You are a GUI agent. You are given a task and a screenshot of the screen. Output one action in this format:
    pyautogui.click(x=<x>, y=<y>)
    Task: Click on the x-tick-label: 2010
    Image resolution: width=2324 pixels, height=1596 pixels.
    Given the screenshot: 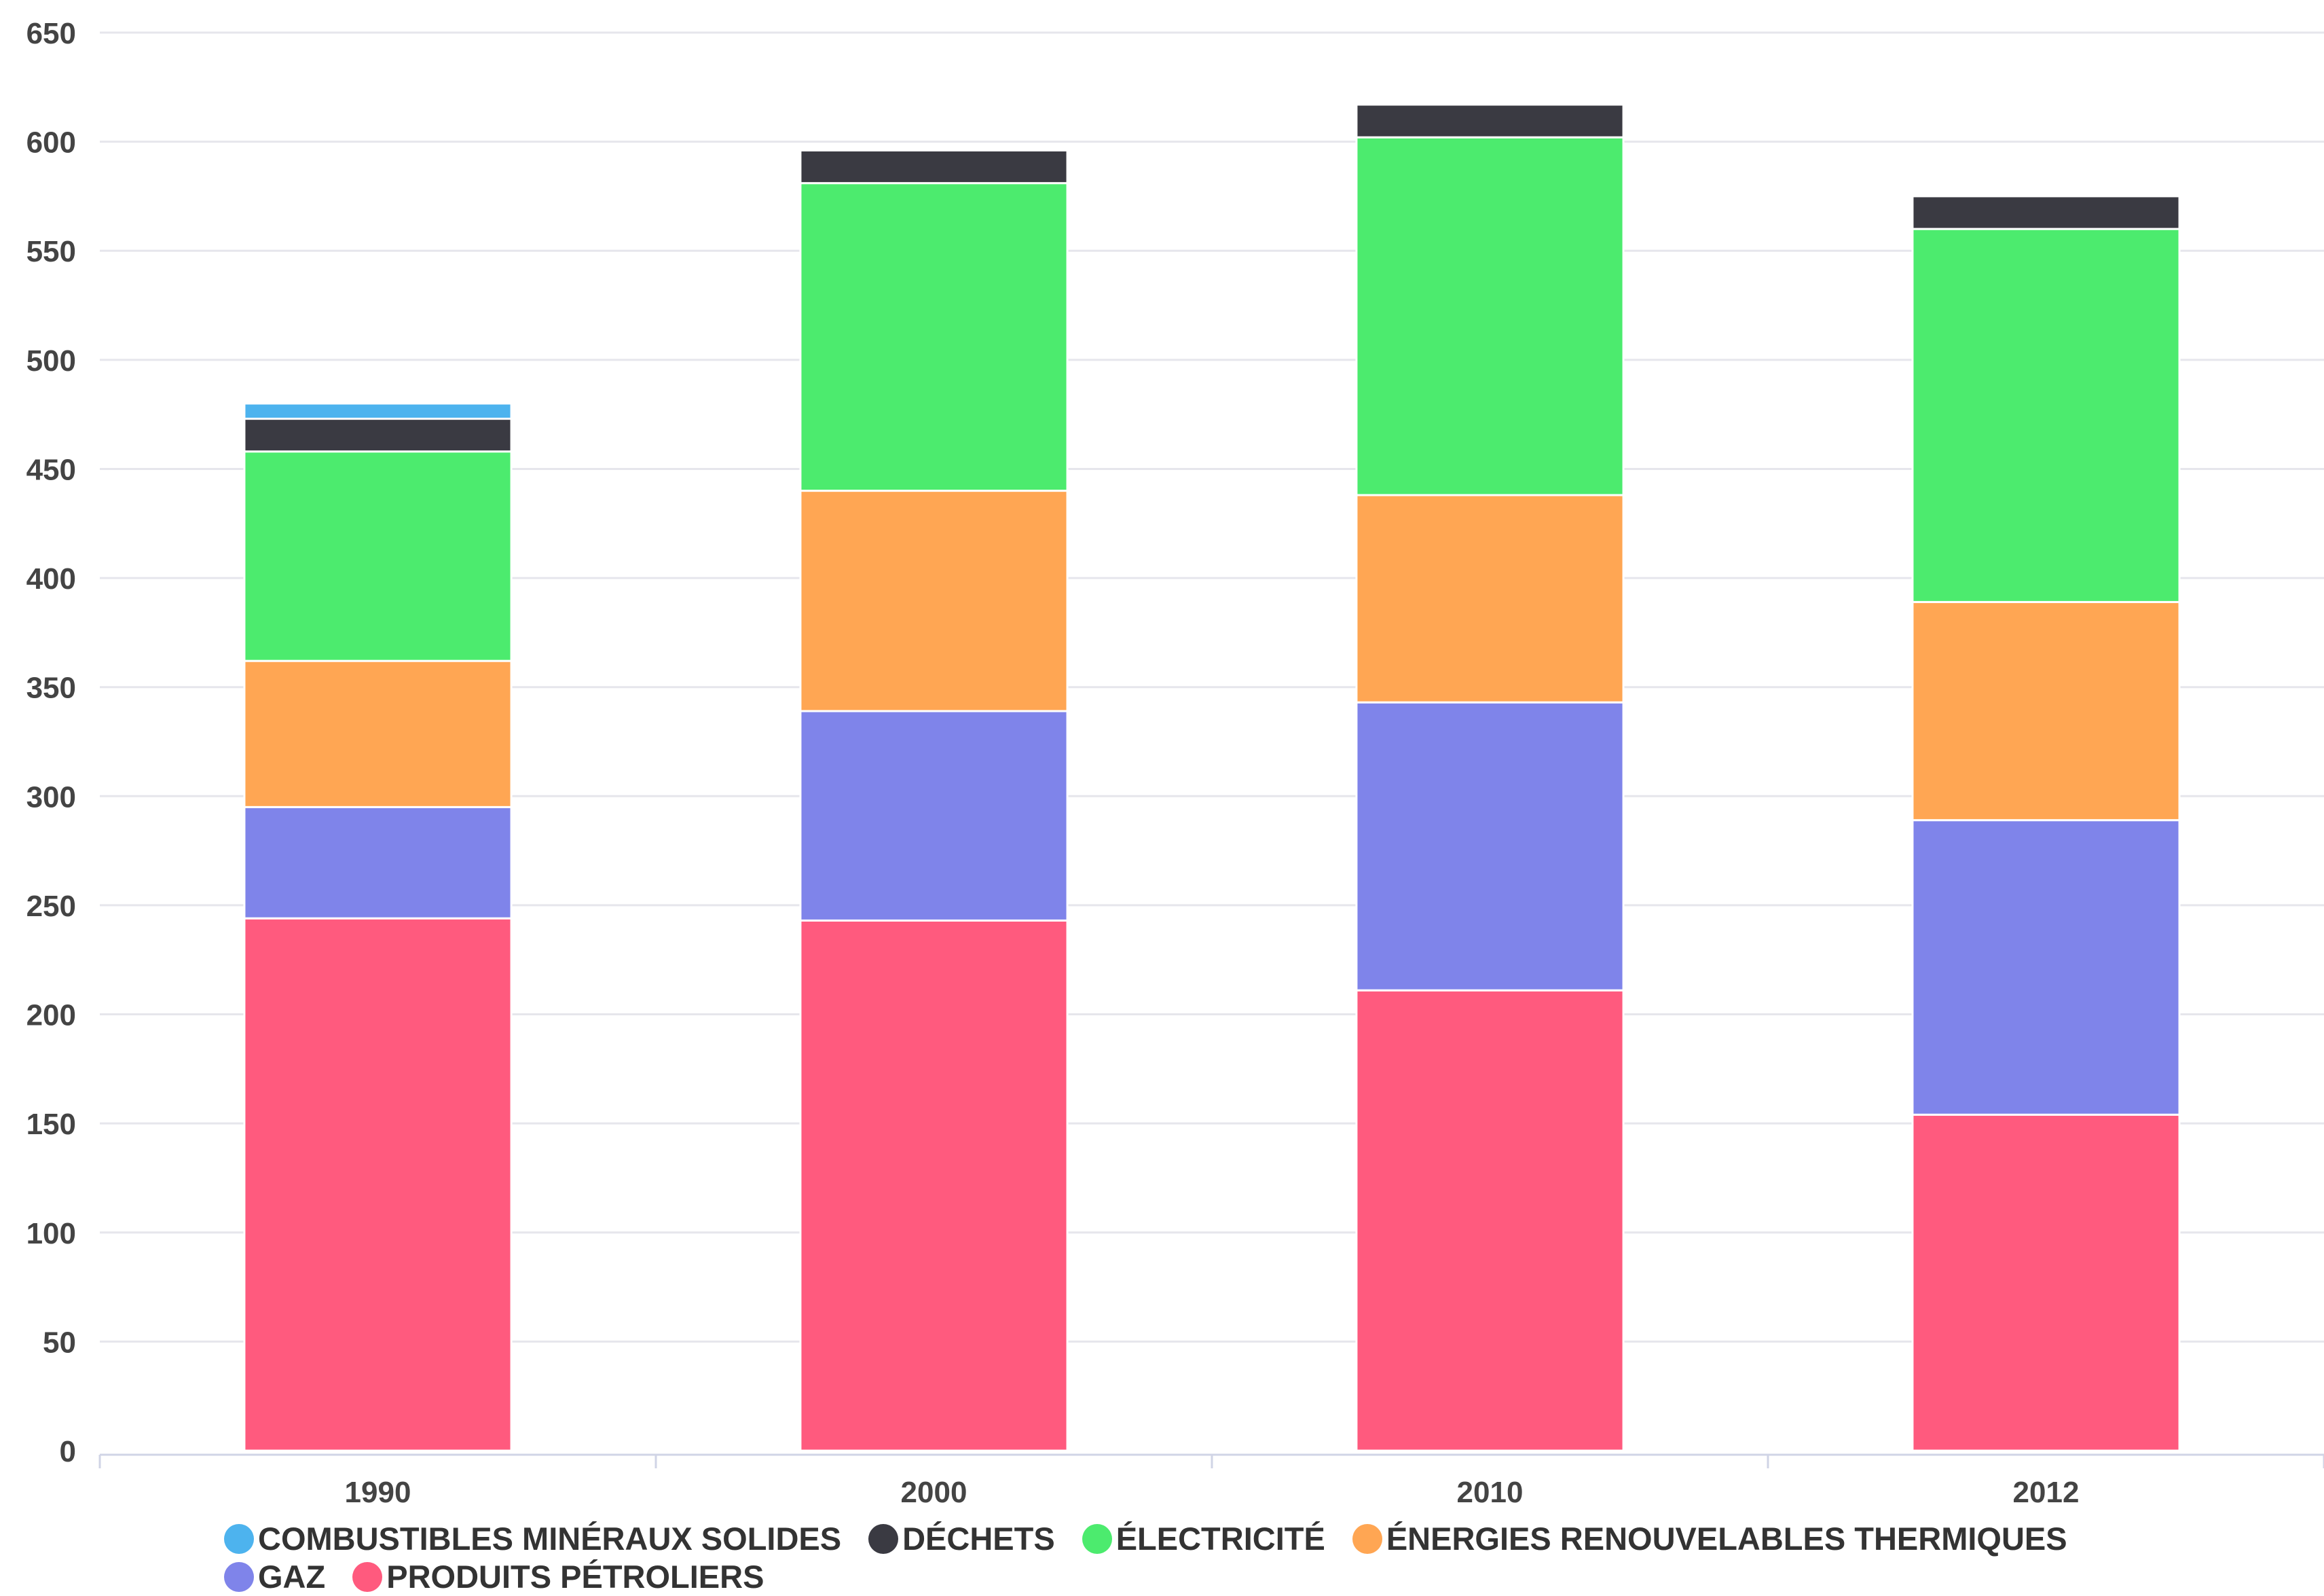 What is the action you would take?
    pyautogui.click(x=1491, y=1492)
    